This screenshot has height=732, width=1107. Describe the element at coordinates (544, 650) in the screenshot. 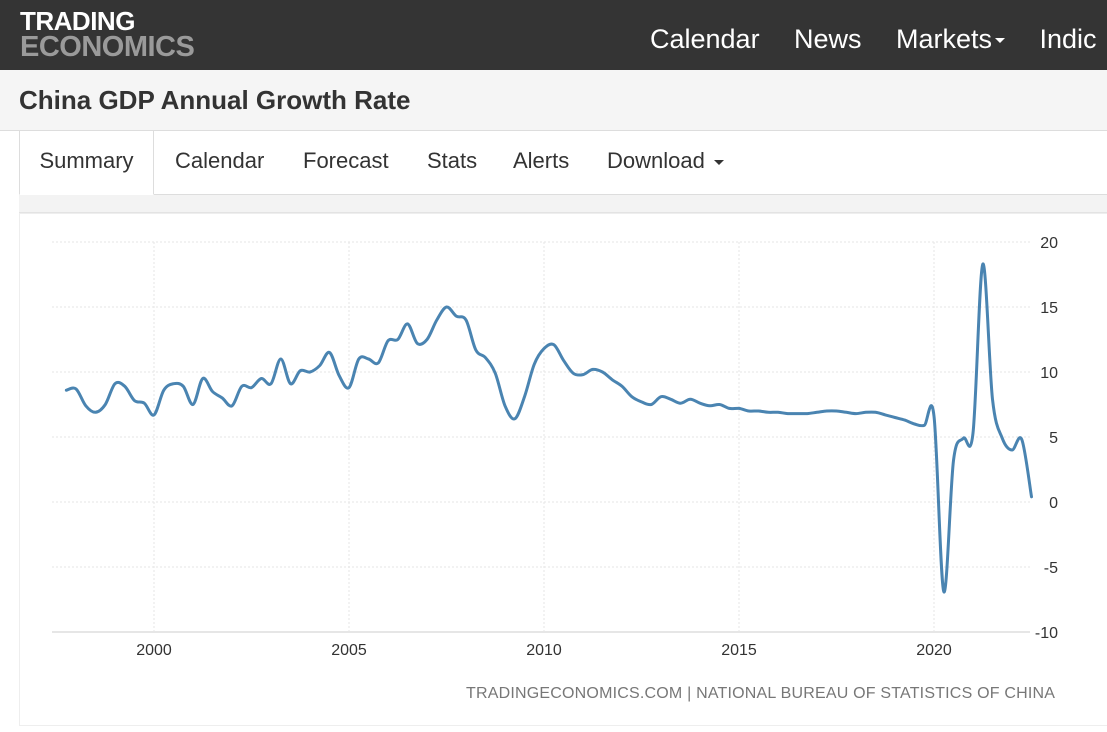

I see `x-tick-label: 2010` at that location.